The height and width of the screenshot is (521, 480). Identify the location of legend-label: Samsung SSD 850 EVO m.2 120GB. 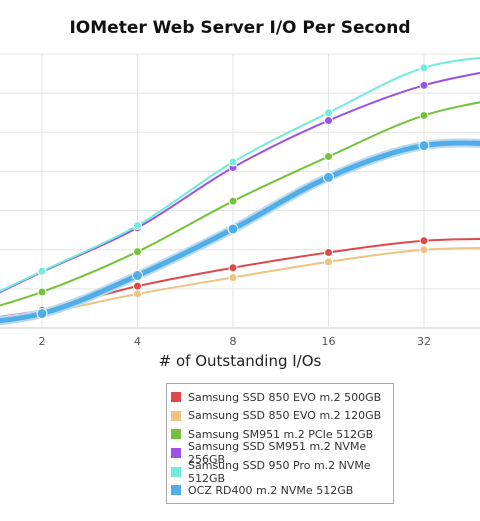
(285, 416).